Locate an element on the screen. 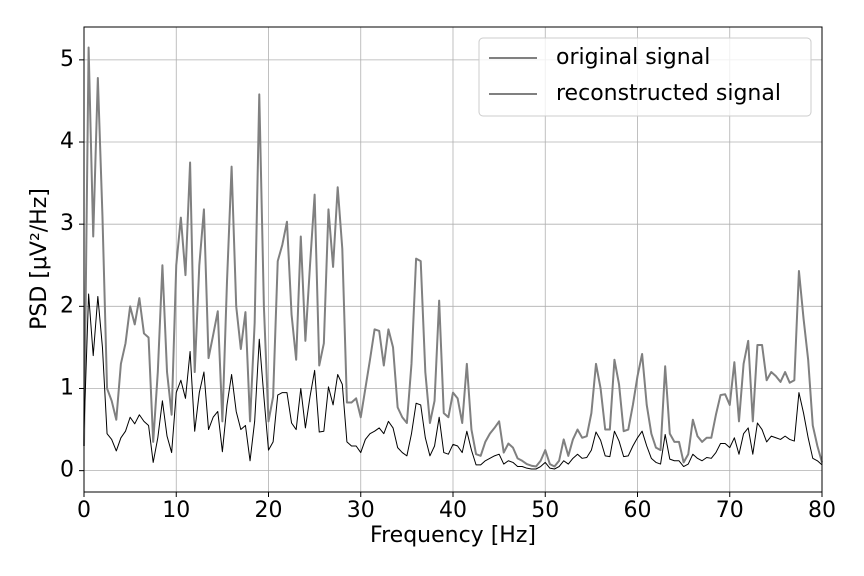 Image resolution: width=864 pixels, height=576 pixels. x-tick-label: 30 is located at coordinates (361, 510).